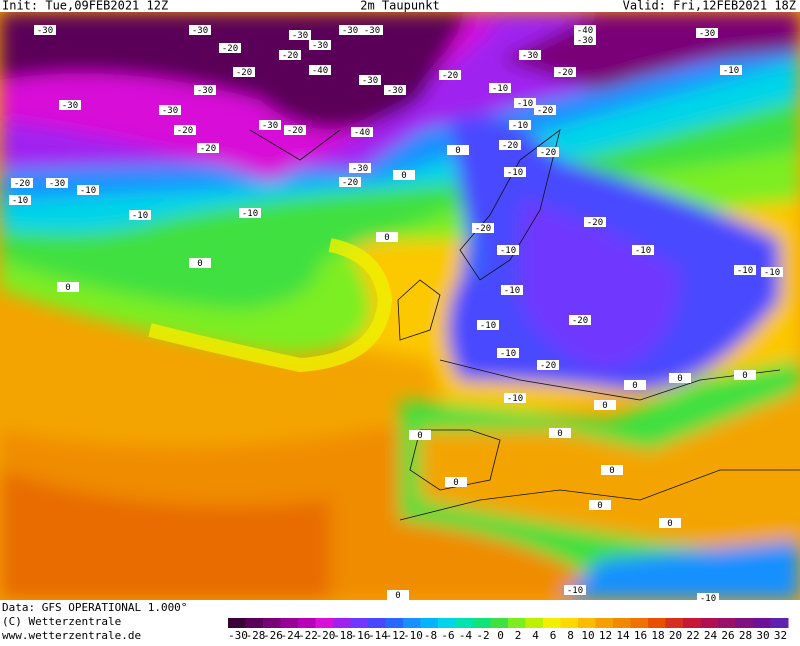 Image resolution: width=800 pixels, height=646 pixels. I want to click on colorbar-tick-label: -12, so click(396, 635).